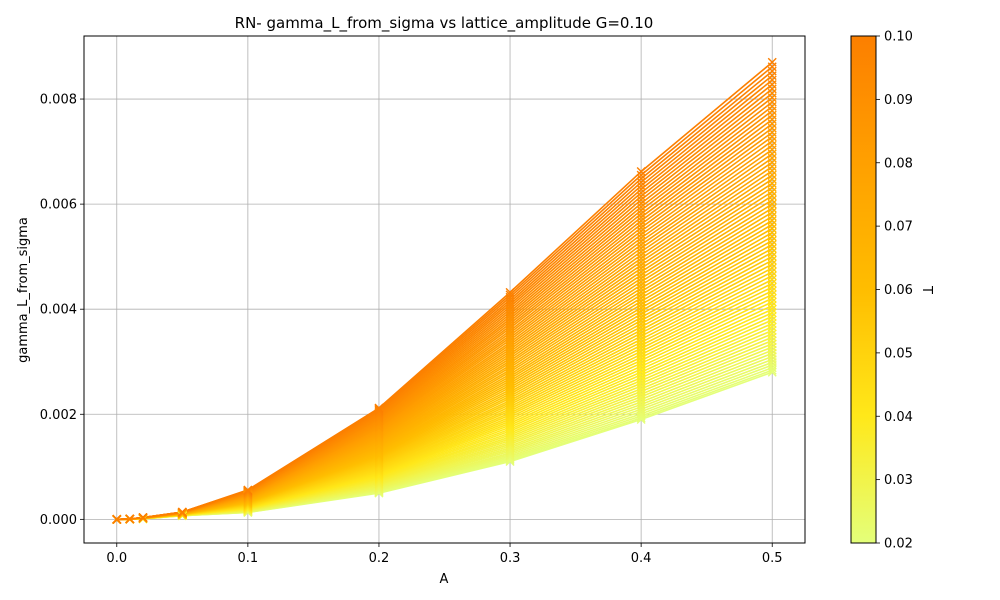 The width and height of the screenshot is (1000, 600). I want to click on y-tick-label: 0.002, so click(58, 415).